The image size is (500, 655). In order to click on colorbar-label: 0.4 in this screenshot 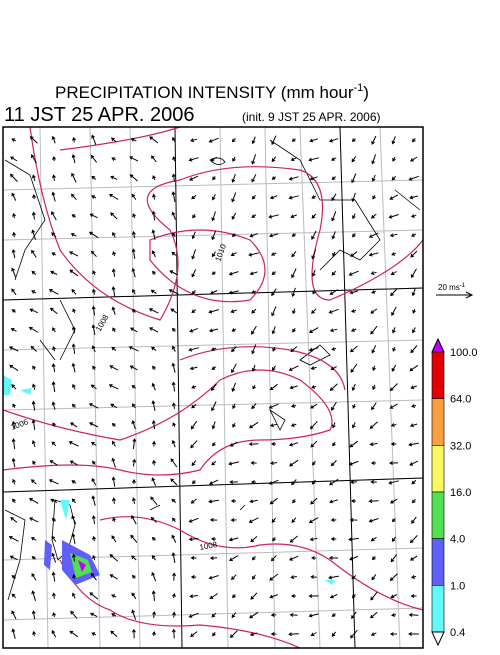, I will do `click(457, 633)`.